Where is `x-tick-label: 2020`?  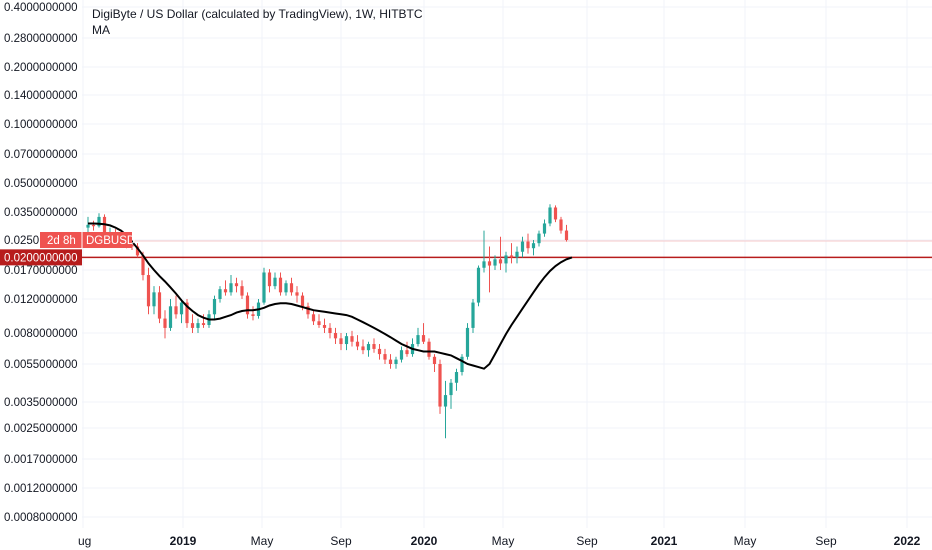
x-tick-label: 2020 is located at coordinates (424, 541).